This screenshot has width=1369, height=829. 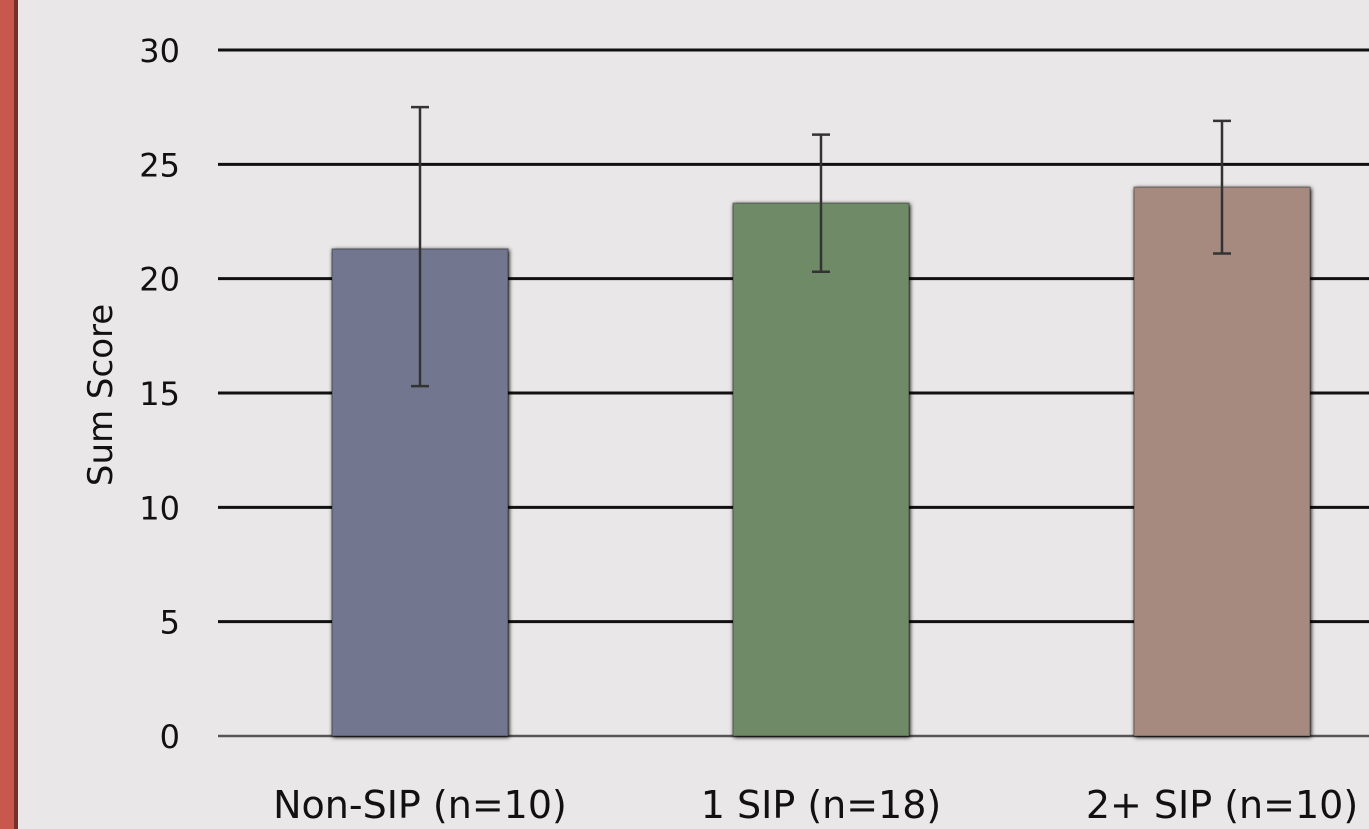 What do you see at coordinates (9, 414) in the screenshot?
I see `left-border-bar` at bounding box center [9, 414].